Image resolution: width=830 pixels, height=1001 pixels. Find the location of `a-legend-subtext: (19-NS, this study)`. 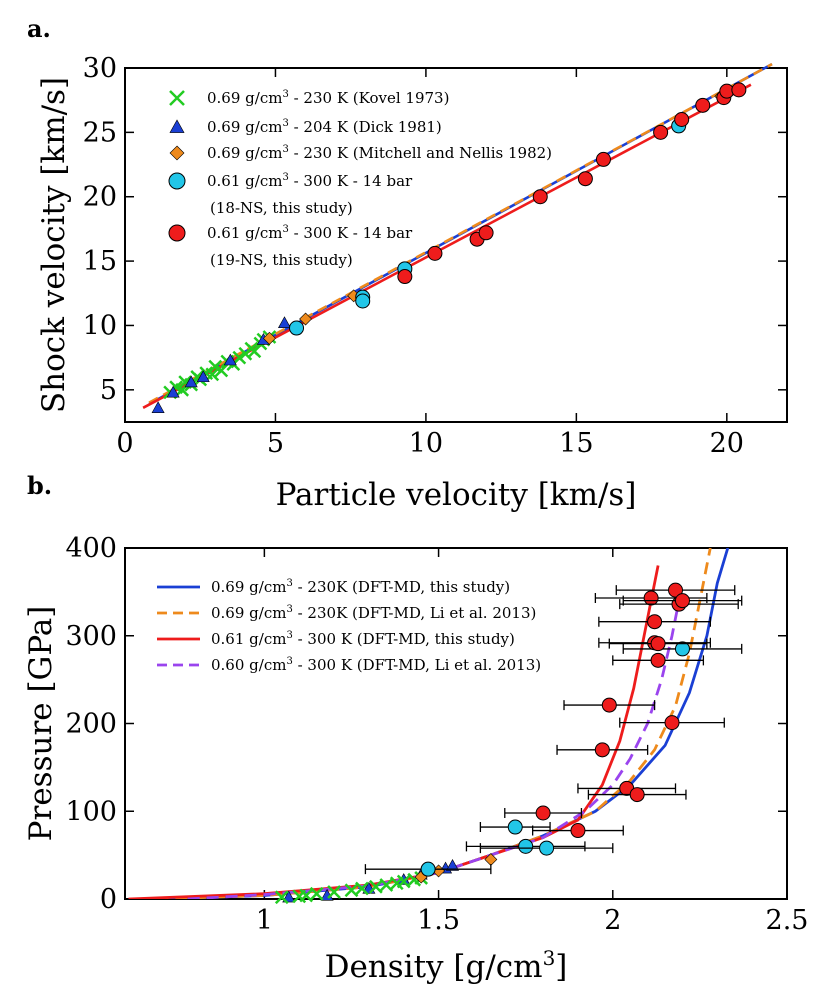

a-legend-subtext: (19-NS, this study) is located at coordinates (281, 260).